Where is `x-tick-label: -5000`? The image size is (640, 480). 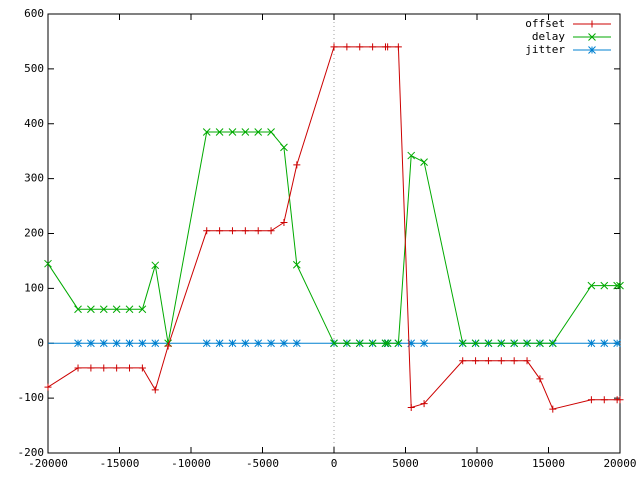 x-tick-label: -5000 is located at coordinates (262, 463).